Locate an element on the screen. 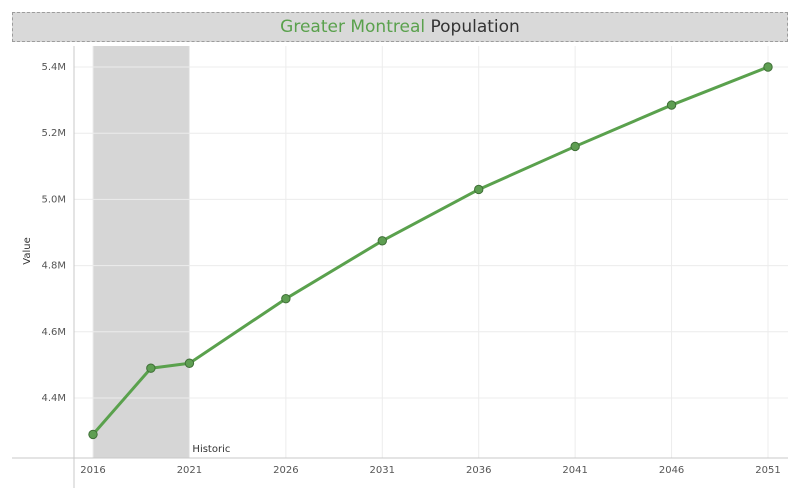 The width and height of the screenshot is (800, 500). x-tick-label: 2036 is located at coordinates (478, 470).